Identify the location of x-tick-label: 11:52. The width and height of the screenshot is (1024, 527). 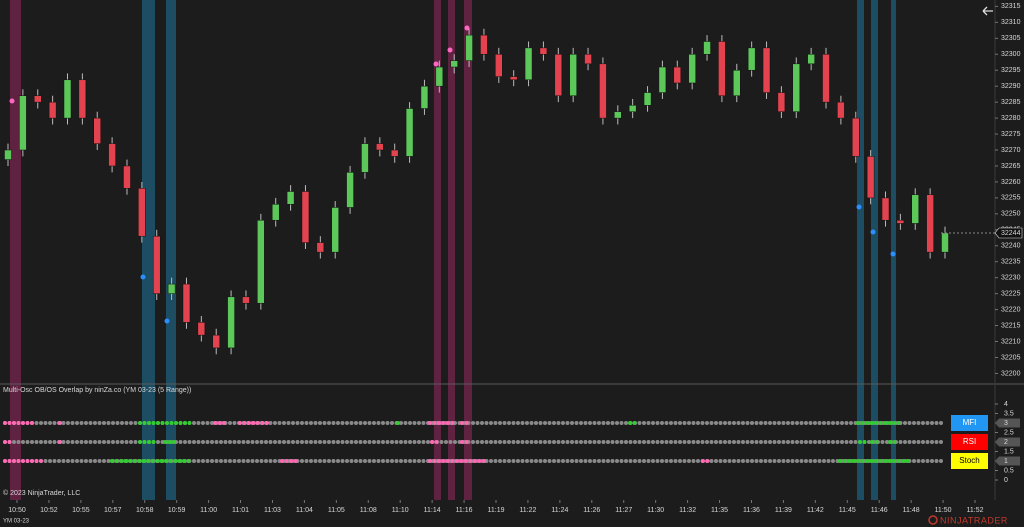
(975, 510).